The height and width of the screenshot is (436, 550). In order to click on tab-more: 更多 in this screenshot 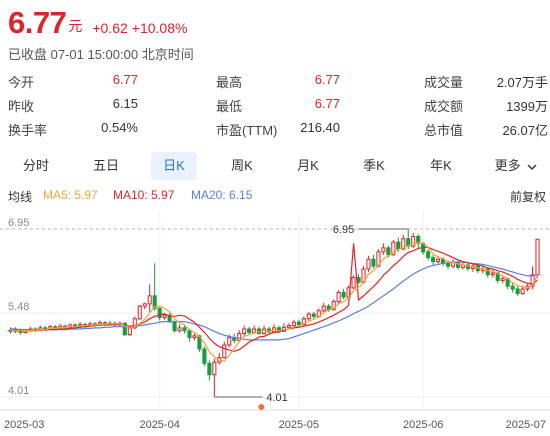, I will do `click(516, 166)`.